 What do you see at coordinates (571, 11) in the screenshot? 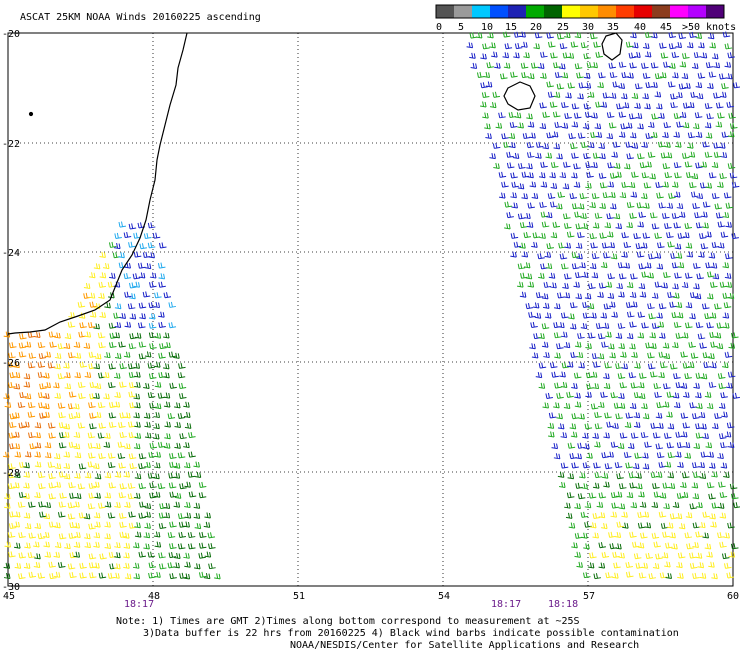
I see `colorbar-swatch` at bounding box center [571, 11].